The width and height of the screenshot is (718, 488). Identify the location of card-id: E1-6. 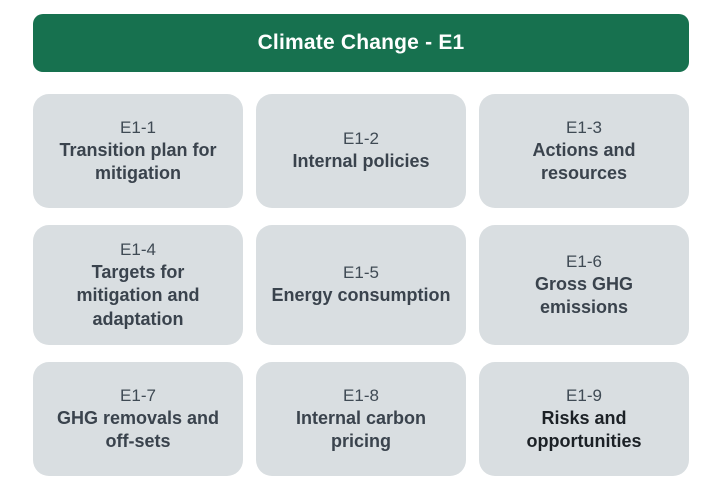
(584, 261).